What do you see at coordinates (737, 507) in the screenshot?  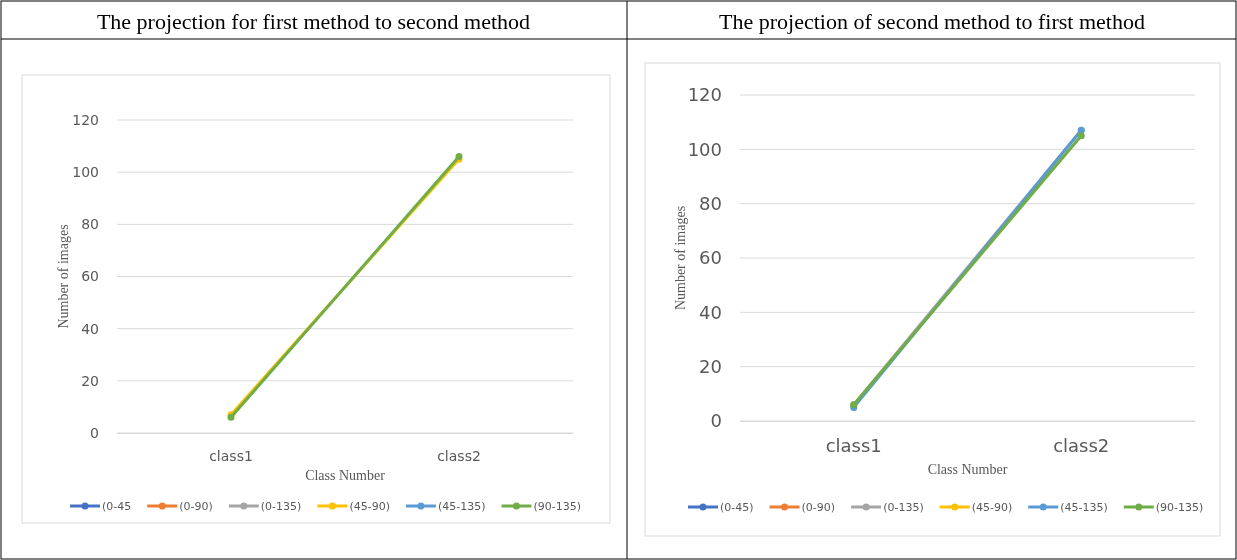 I see `legend-label: (0-45)` at bounding box center [737, 507].